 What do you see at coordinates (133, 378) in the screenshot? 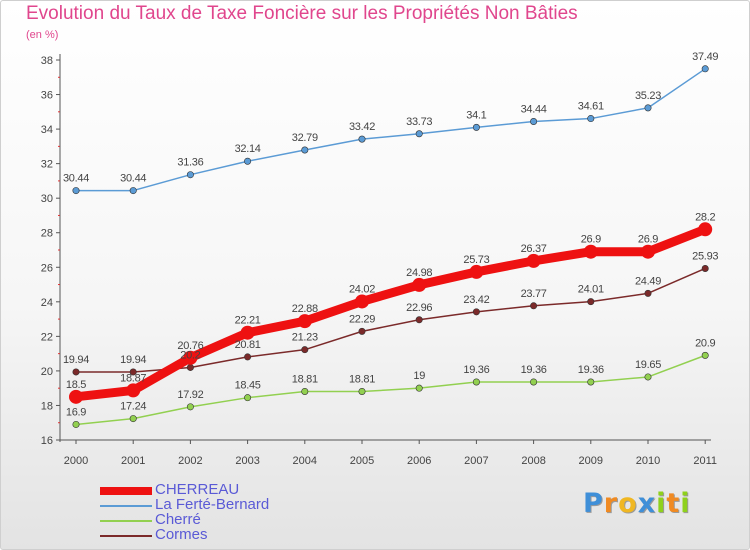
I see `data-label-cherreau: 18.87` at bounding box center [133, 378].